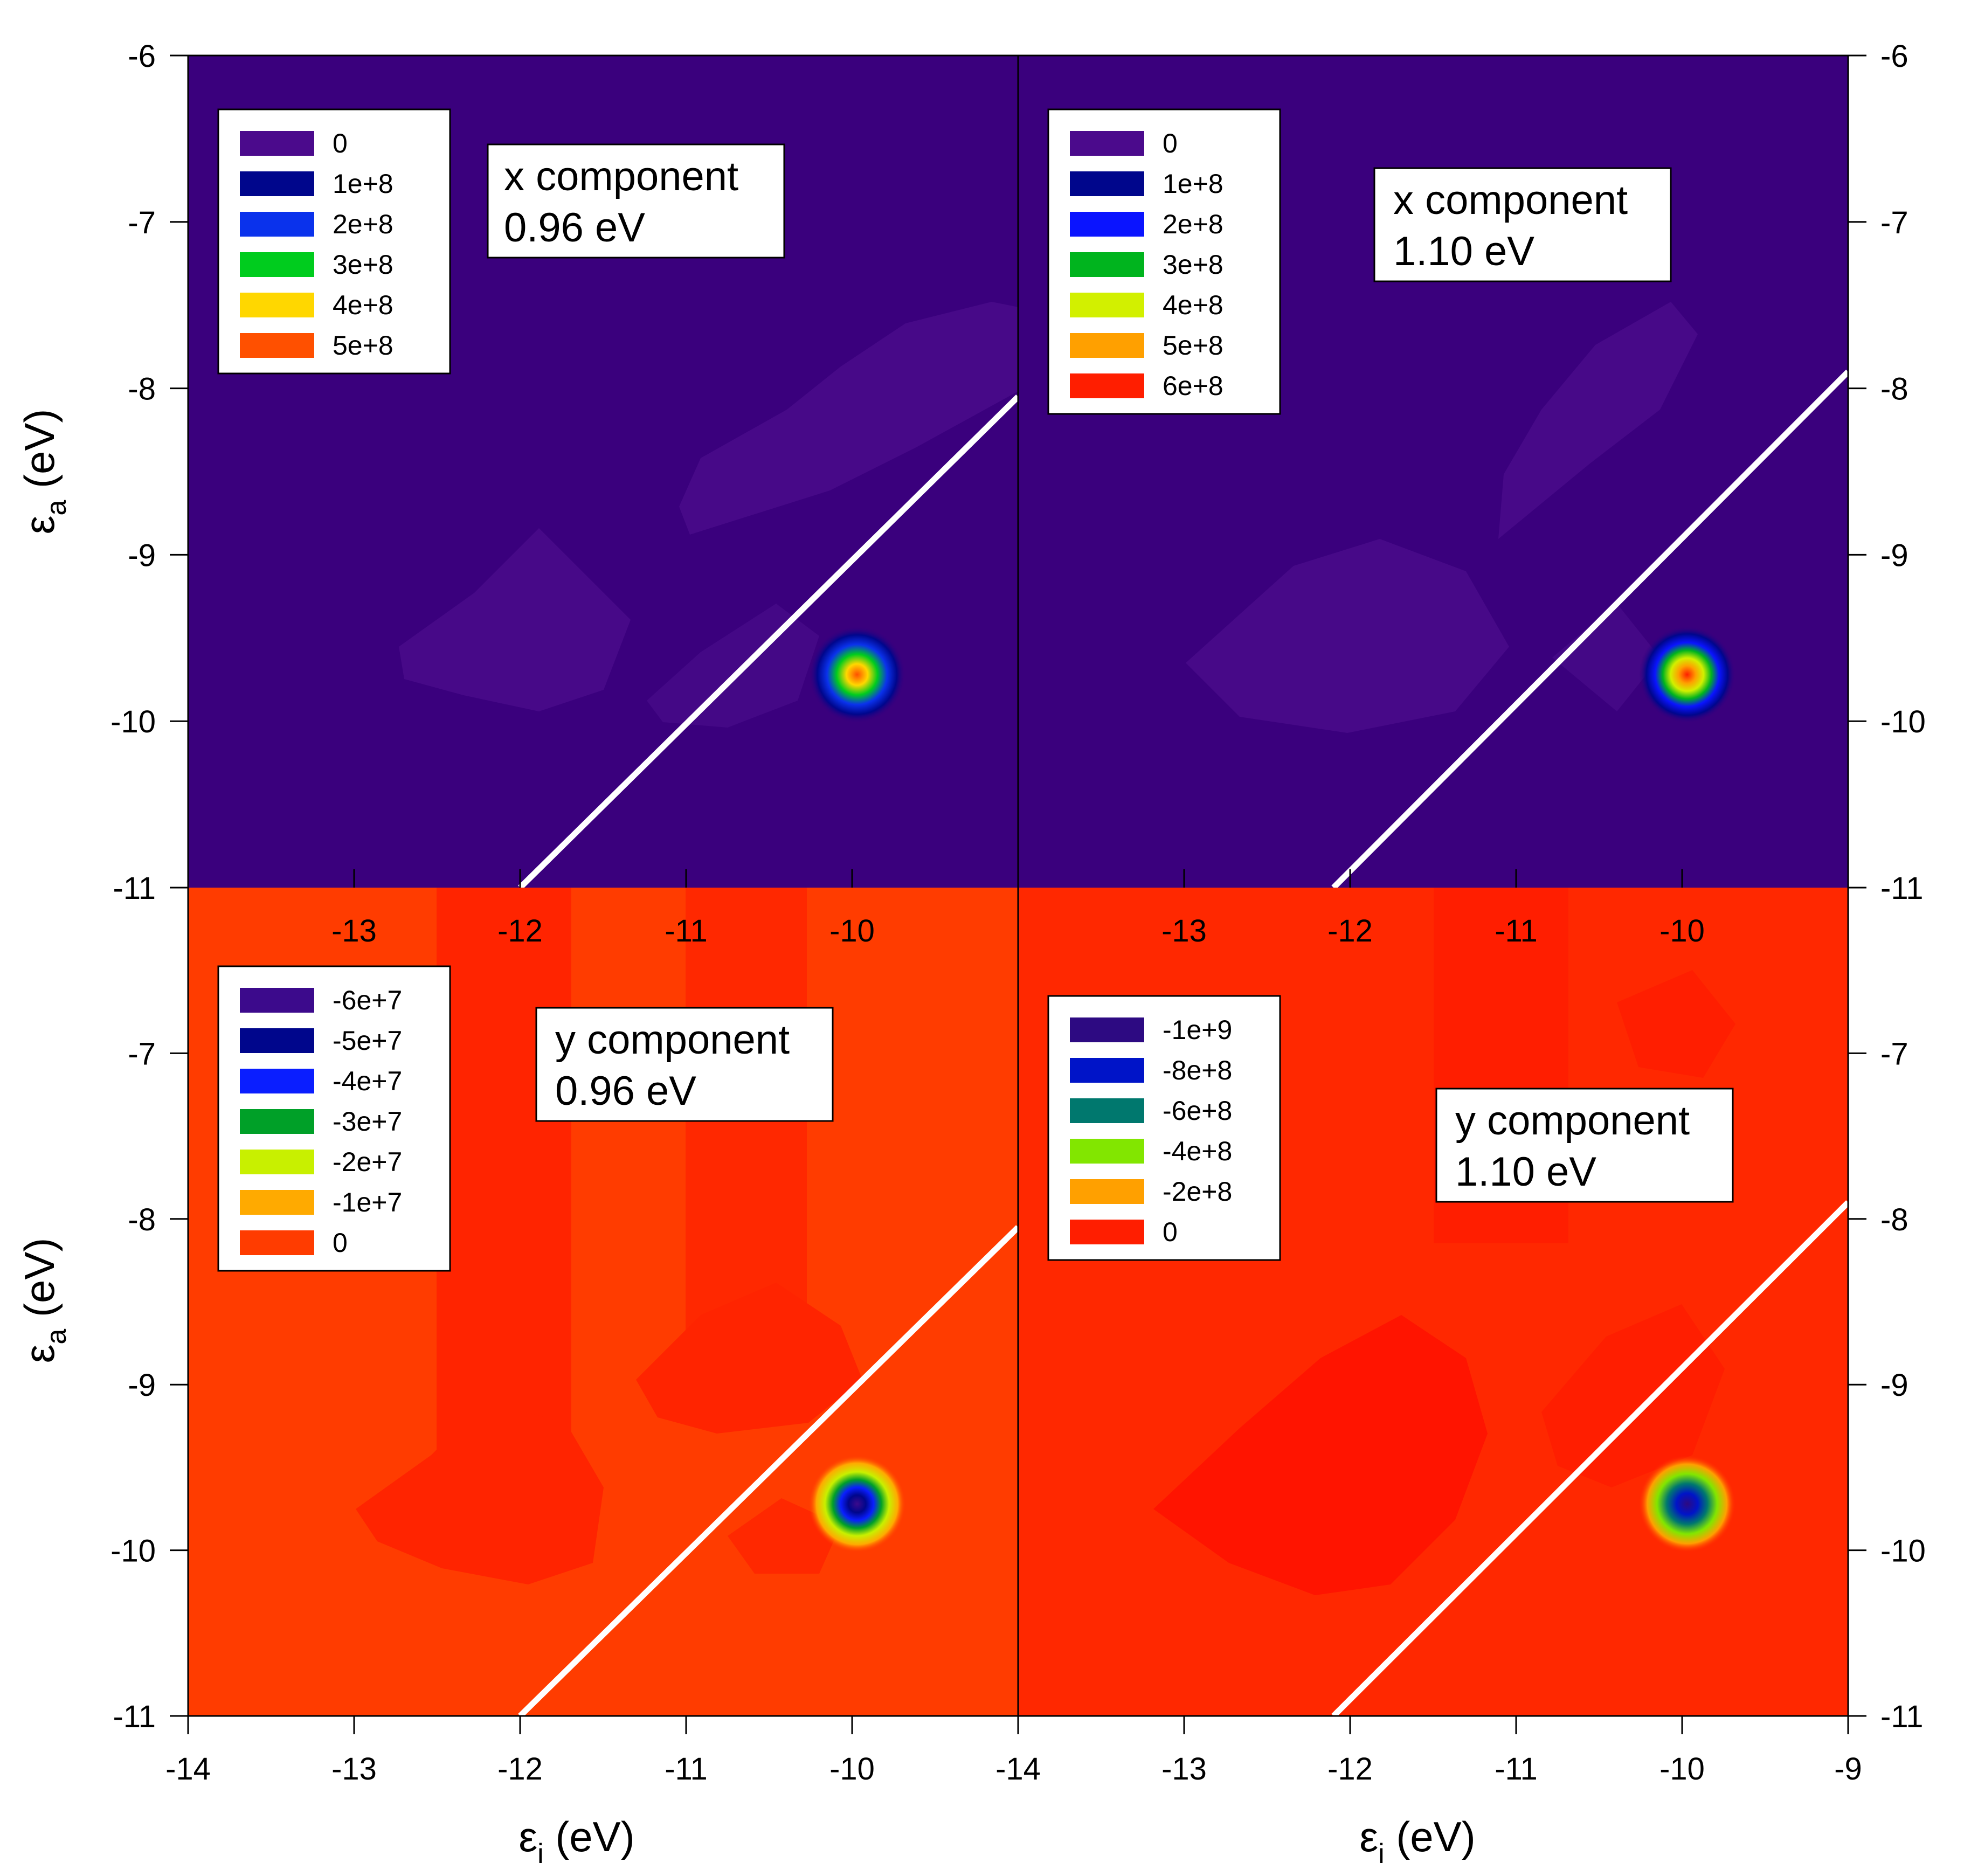 The width and height of the screenshot is (1964, 1876). Describe the element at coordinates (1164, 1128) in the screenshot. I see `legend: -1e+9 -8e+8 -6e+8 -4e+8 -2e+8 0` at that location.